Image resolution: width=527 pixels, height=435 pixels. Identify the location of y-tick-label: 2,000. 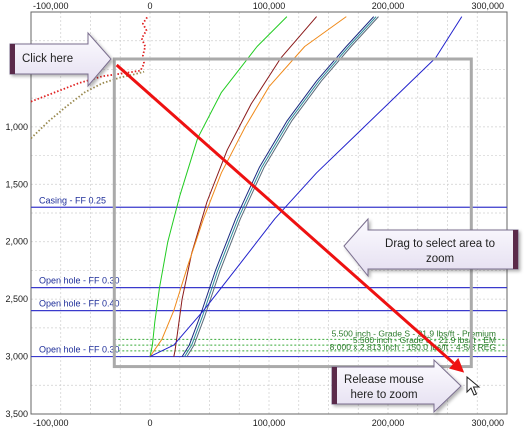
(16, 242).